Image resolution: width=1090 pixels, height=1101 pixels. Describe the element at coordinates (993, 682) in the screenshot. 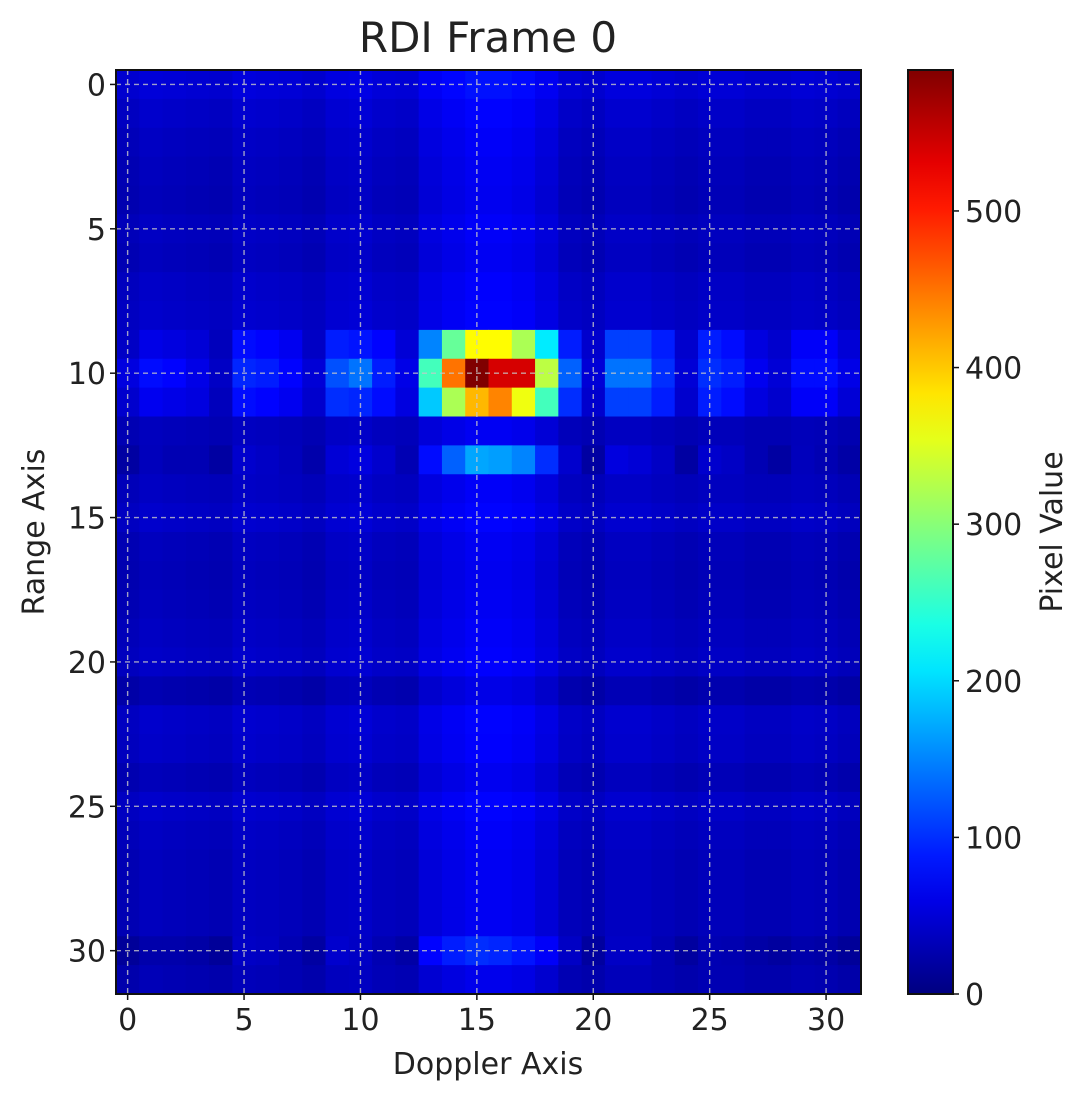

I see `colorbar-tick-label: 200` at that location.